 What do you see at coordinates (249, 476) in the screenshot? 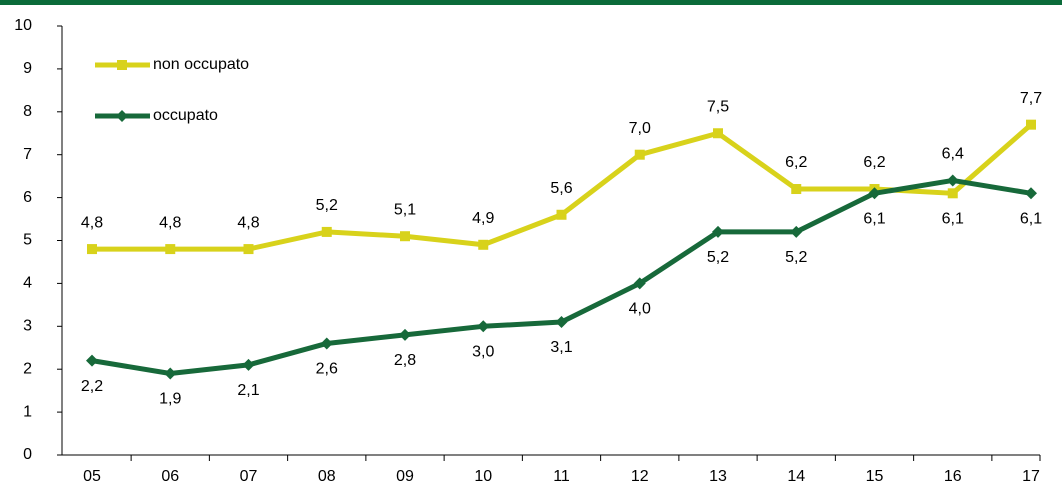
I see `x-tick-label: 07` at bounding box center [249, 476].